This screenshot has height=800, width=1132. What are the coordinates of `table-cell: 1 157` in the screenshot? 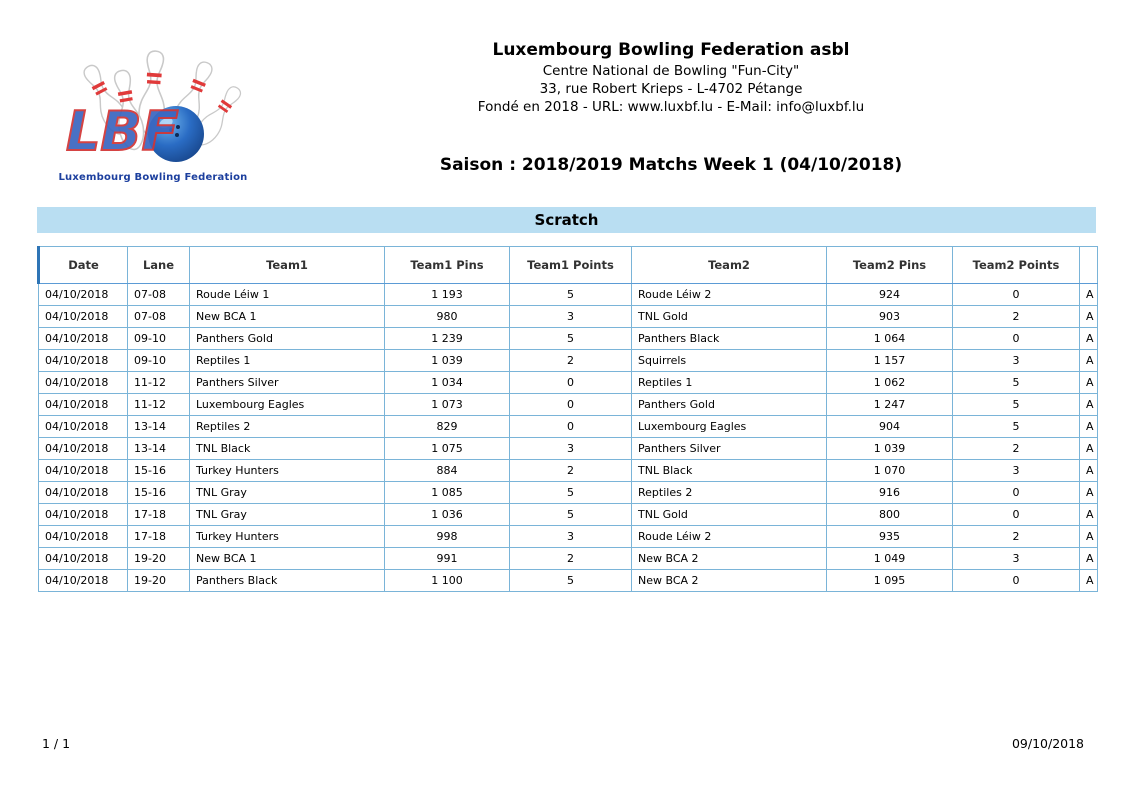 It's located at (889, 360).